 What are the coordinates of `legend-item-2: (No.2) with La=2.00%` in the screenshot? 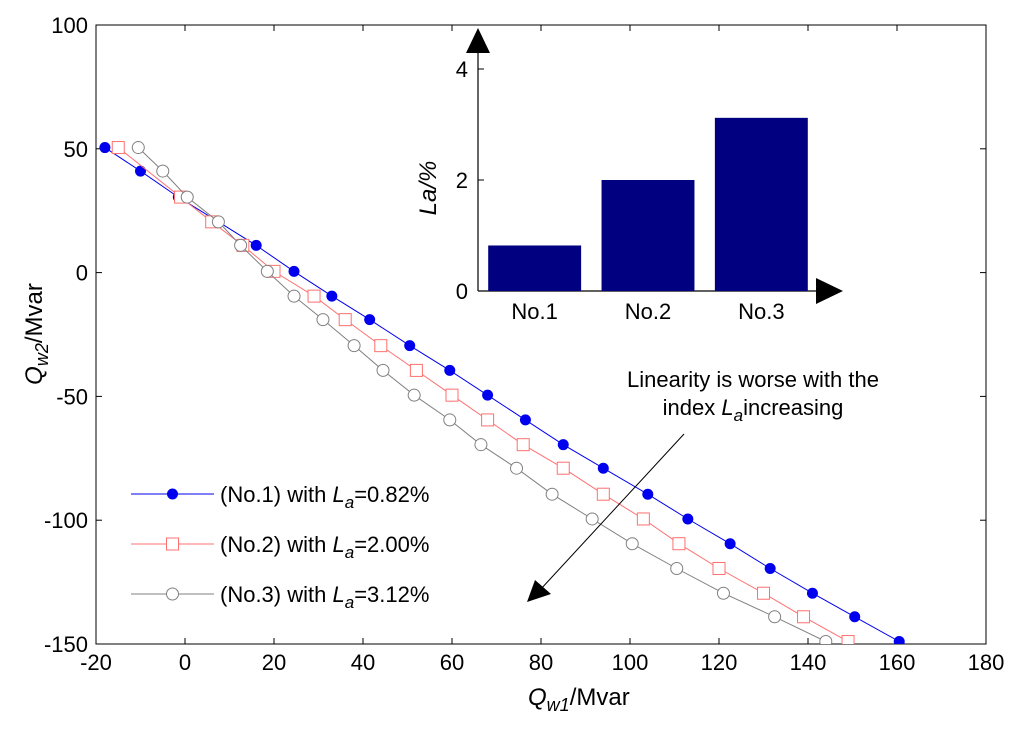 It's located at (280, 547).